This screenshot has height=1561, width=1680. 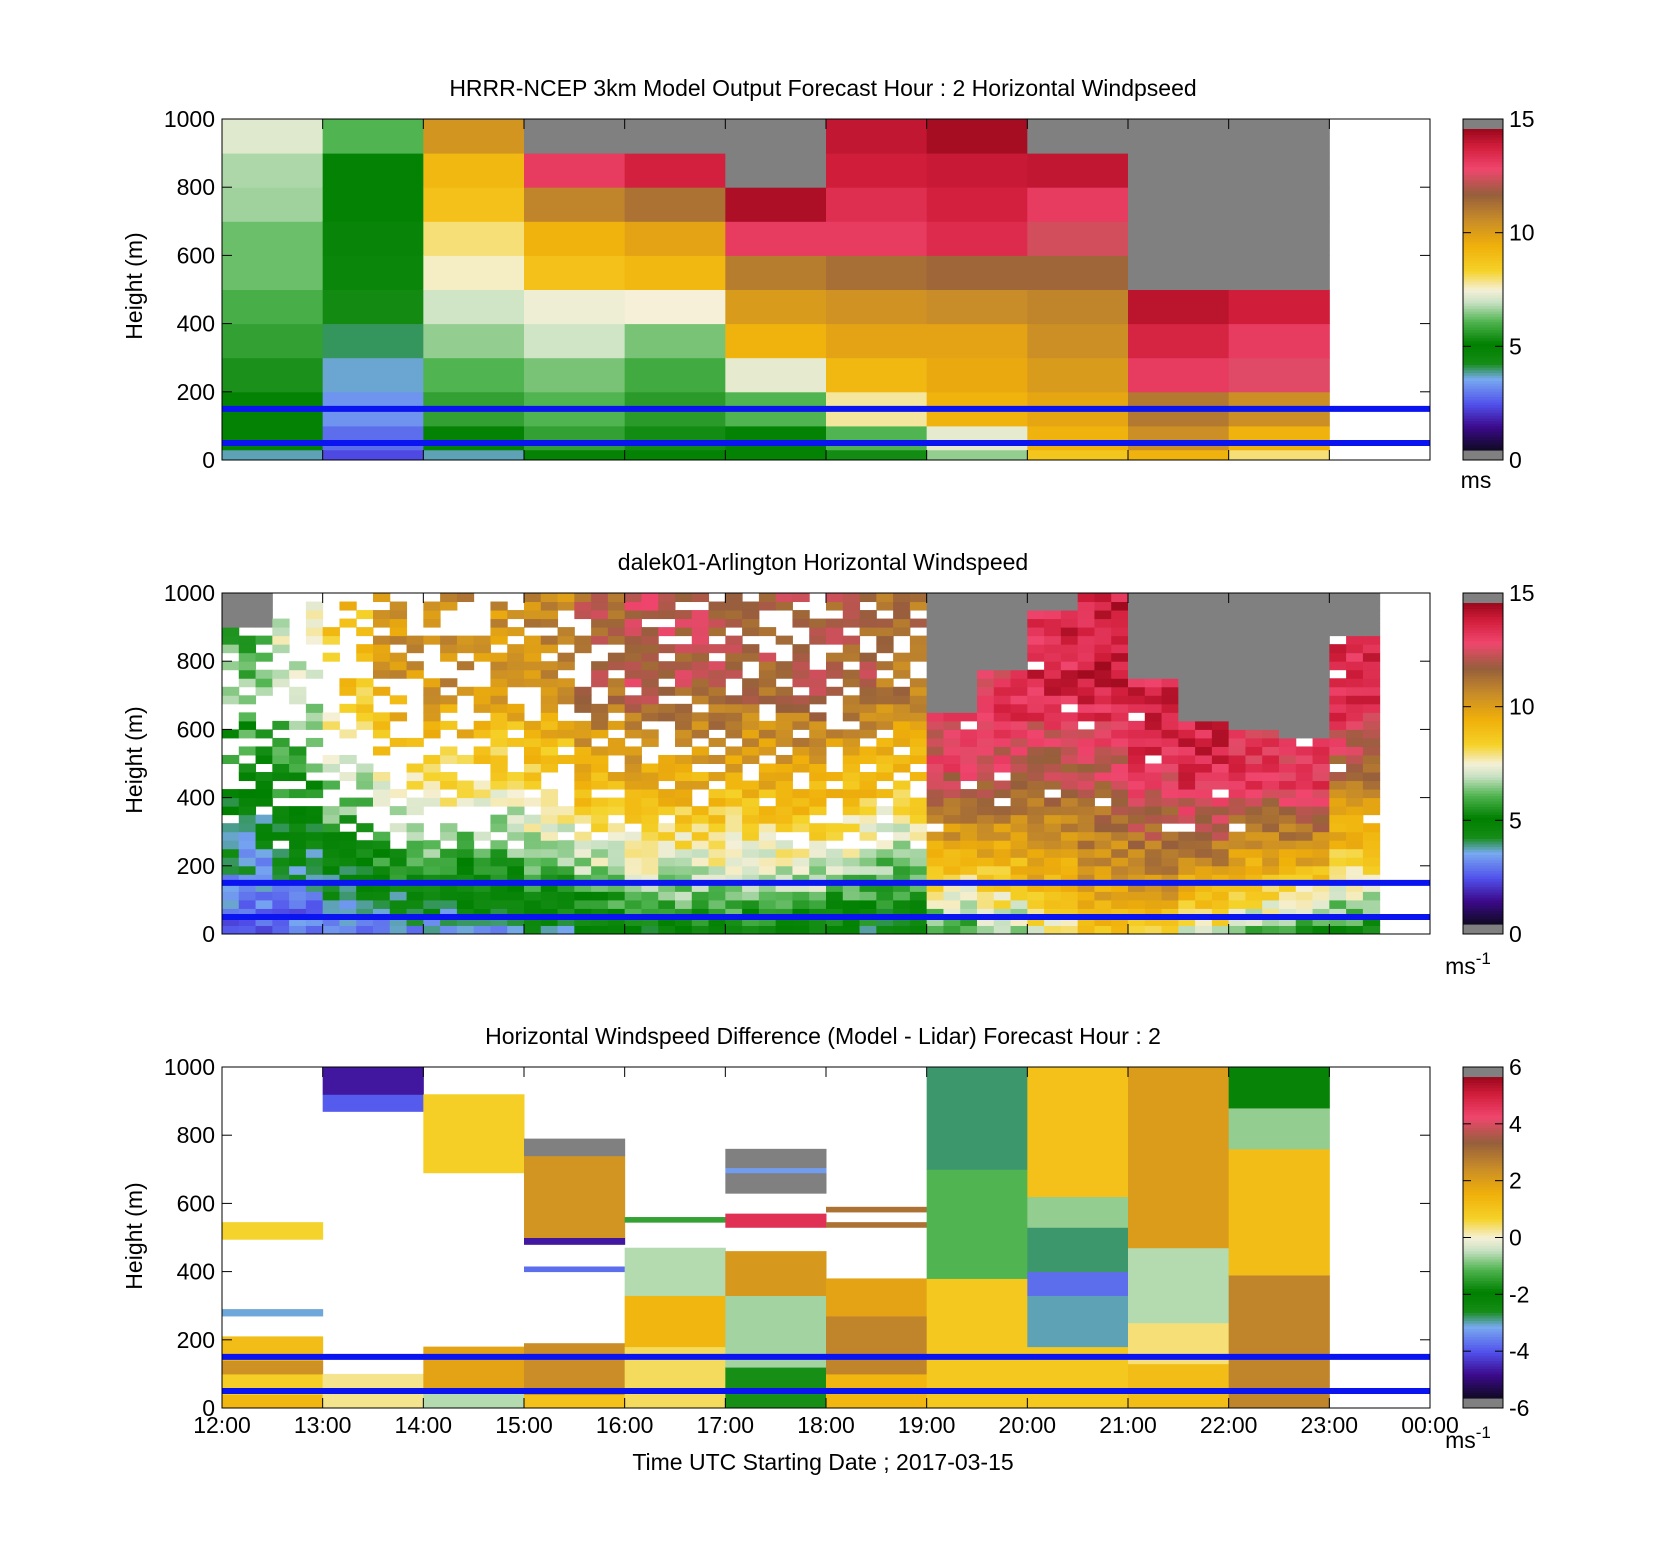 What do you see at coordinates (196, 866) in the screenshot?
I see `y-tick-label: 200` at bounding box center [196, 866].